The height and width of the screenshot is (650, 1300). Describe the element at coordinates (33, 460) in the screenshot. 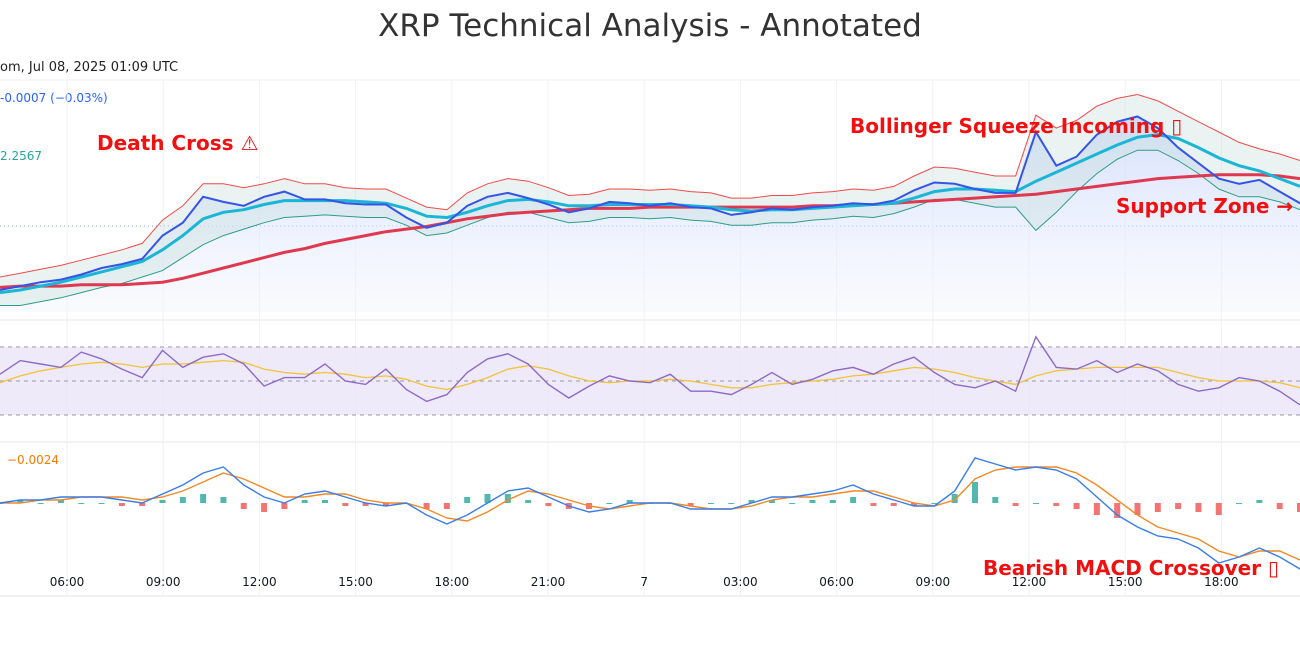

I see `macd-value-label: −0.0024` at that location.